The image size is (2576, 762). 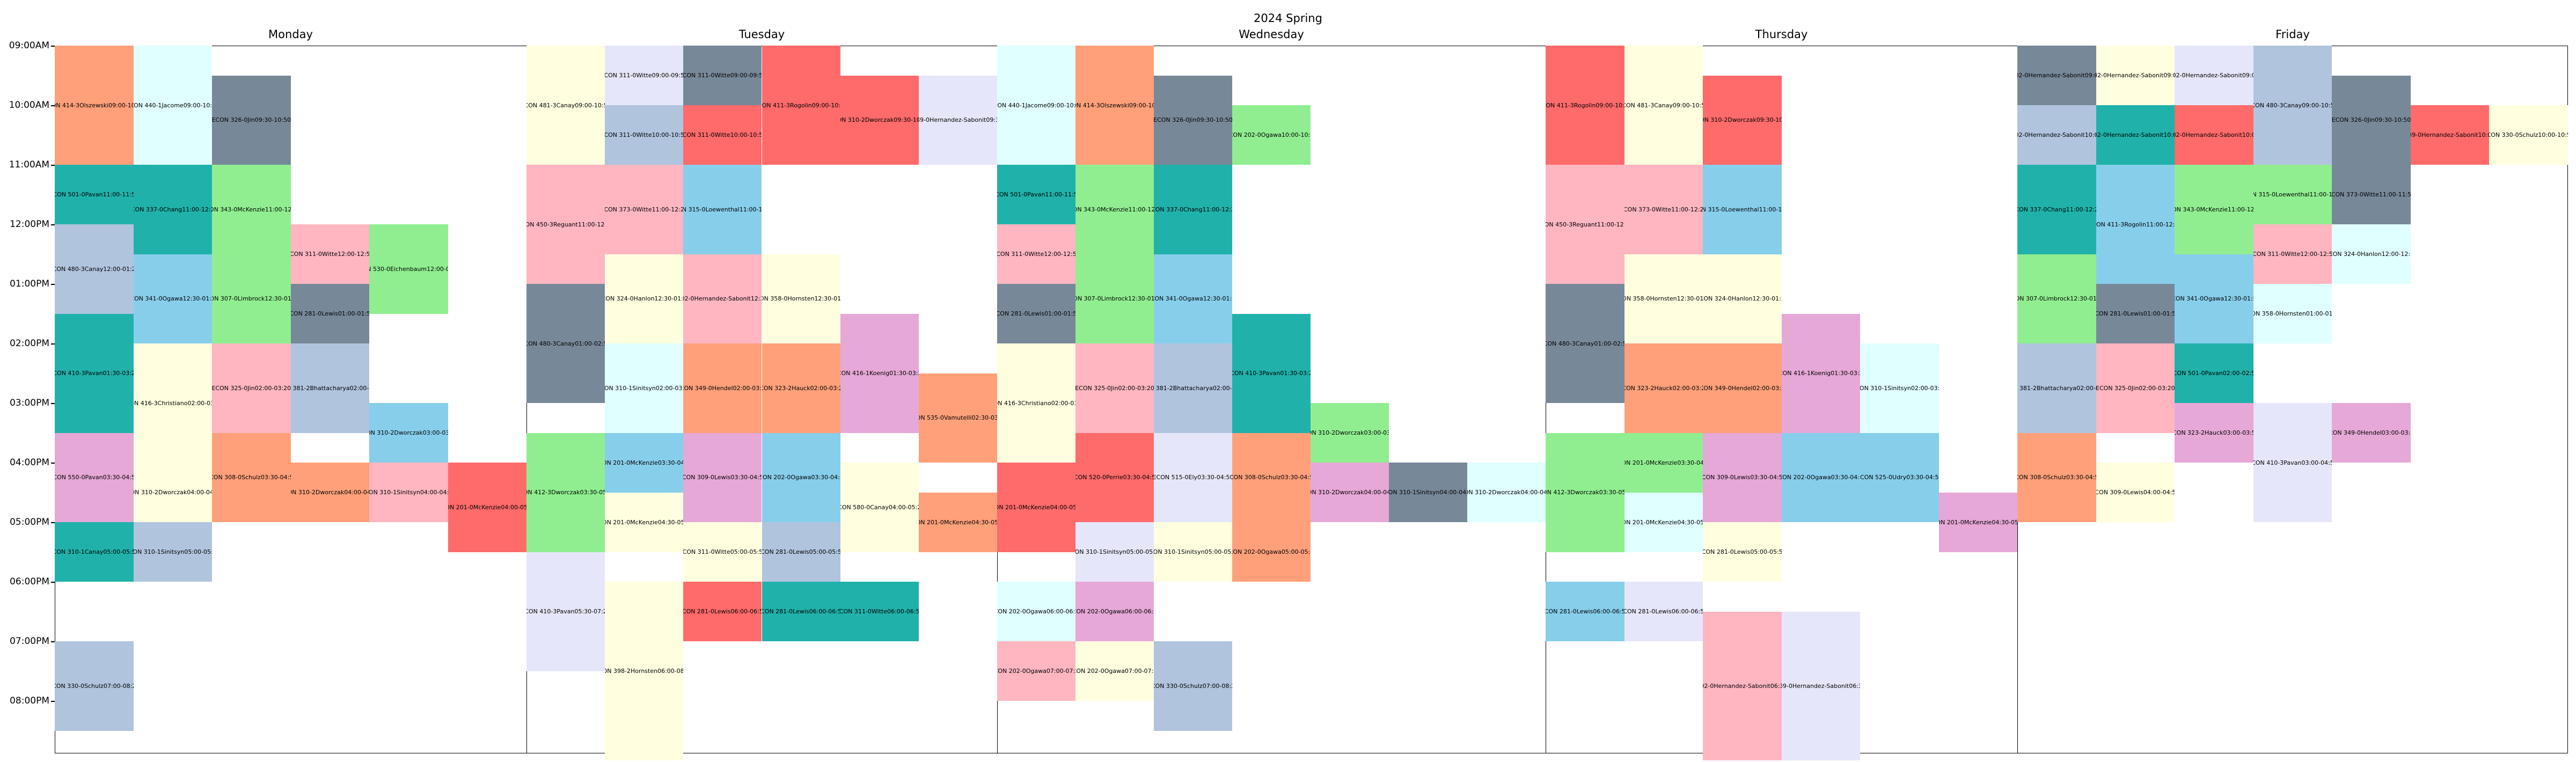 What do you see at coordinates (1193, 477) in the screenshot?
I see `course-block: ECON 515-0 Ely 03:30-04:50` at bounding box center [1193, 477].